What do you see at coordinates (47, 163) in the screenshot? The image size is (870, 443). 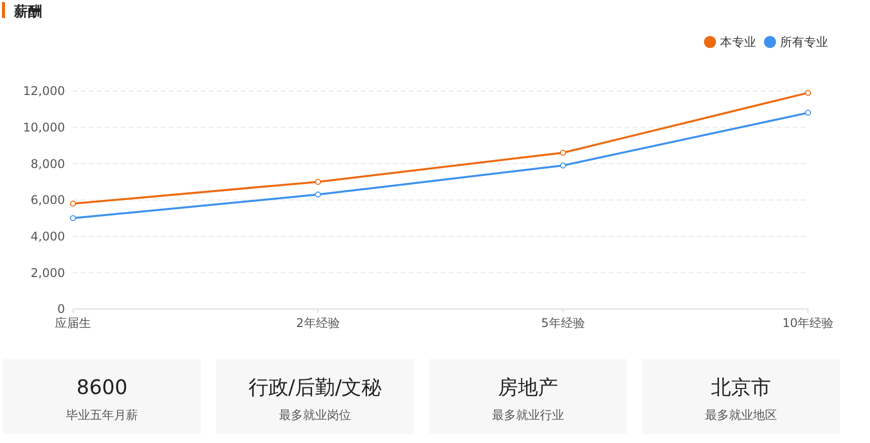 I see `y-tick-label: 8,000` at bounding box center [47, 163].